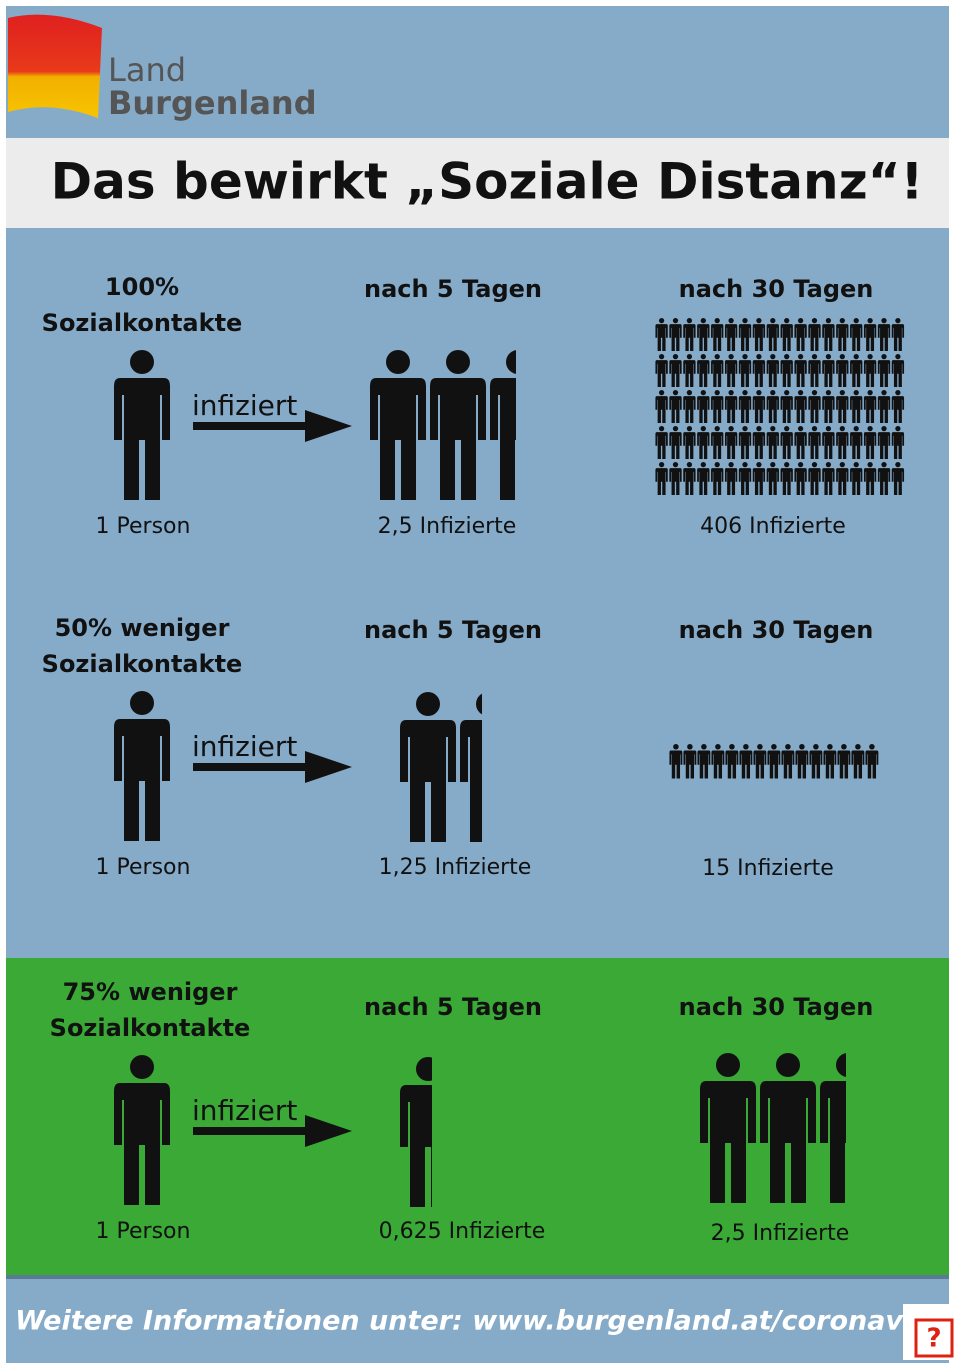  I want to click on flag, so click(55, 66).